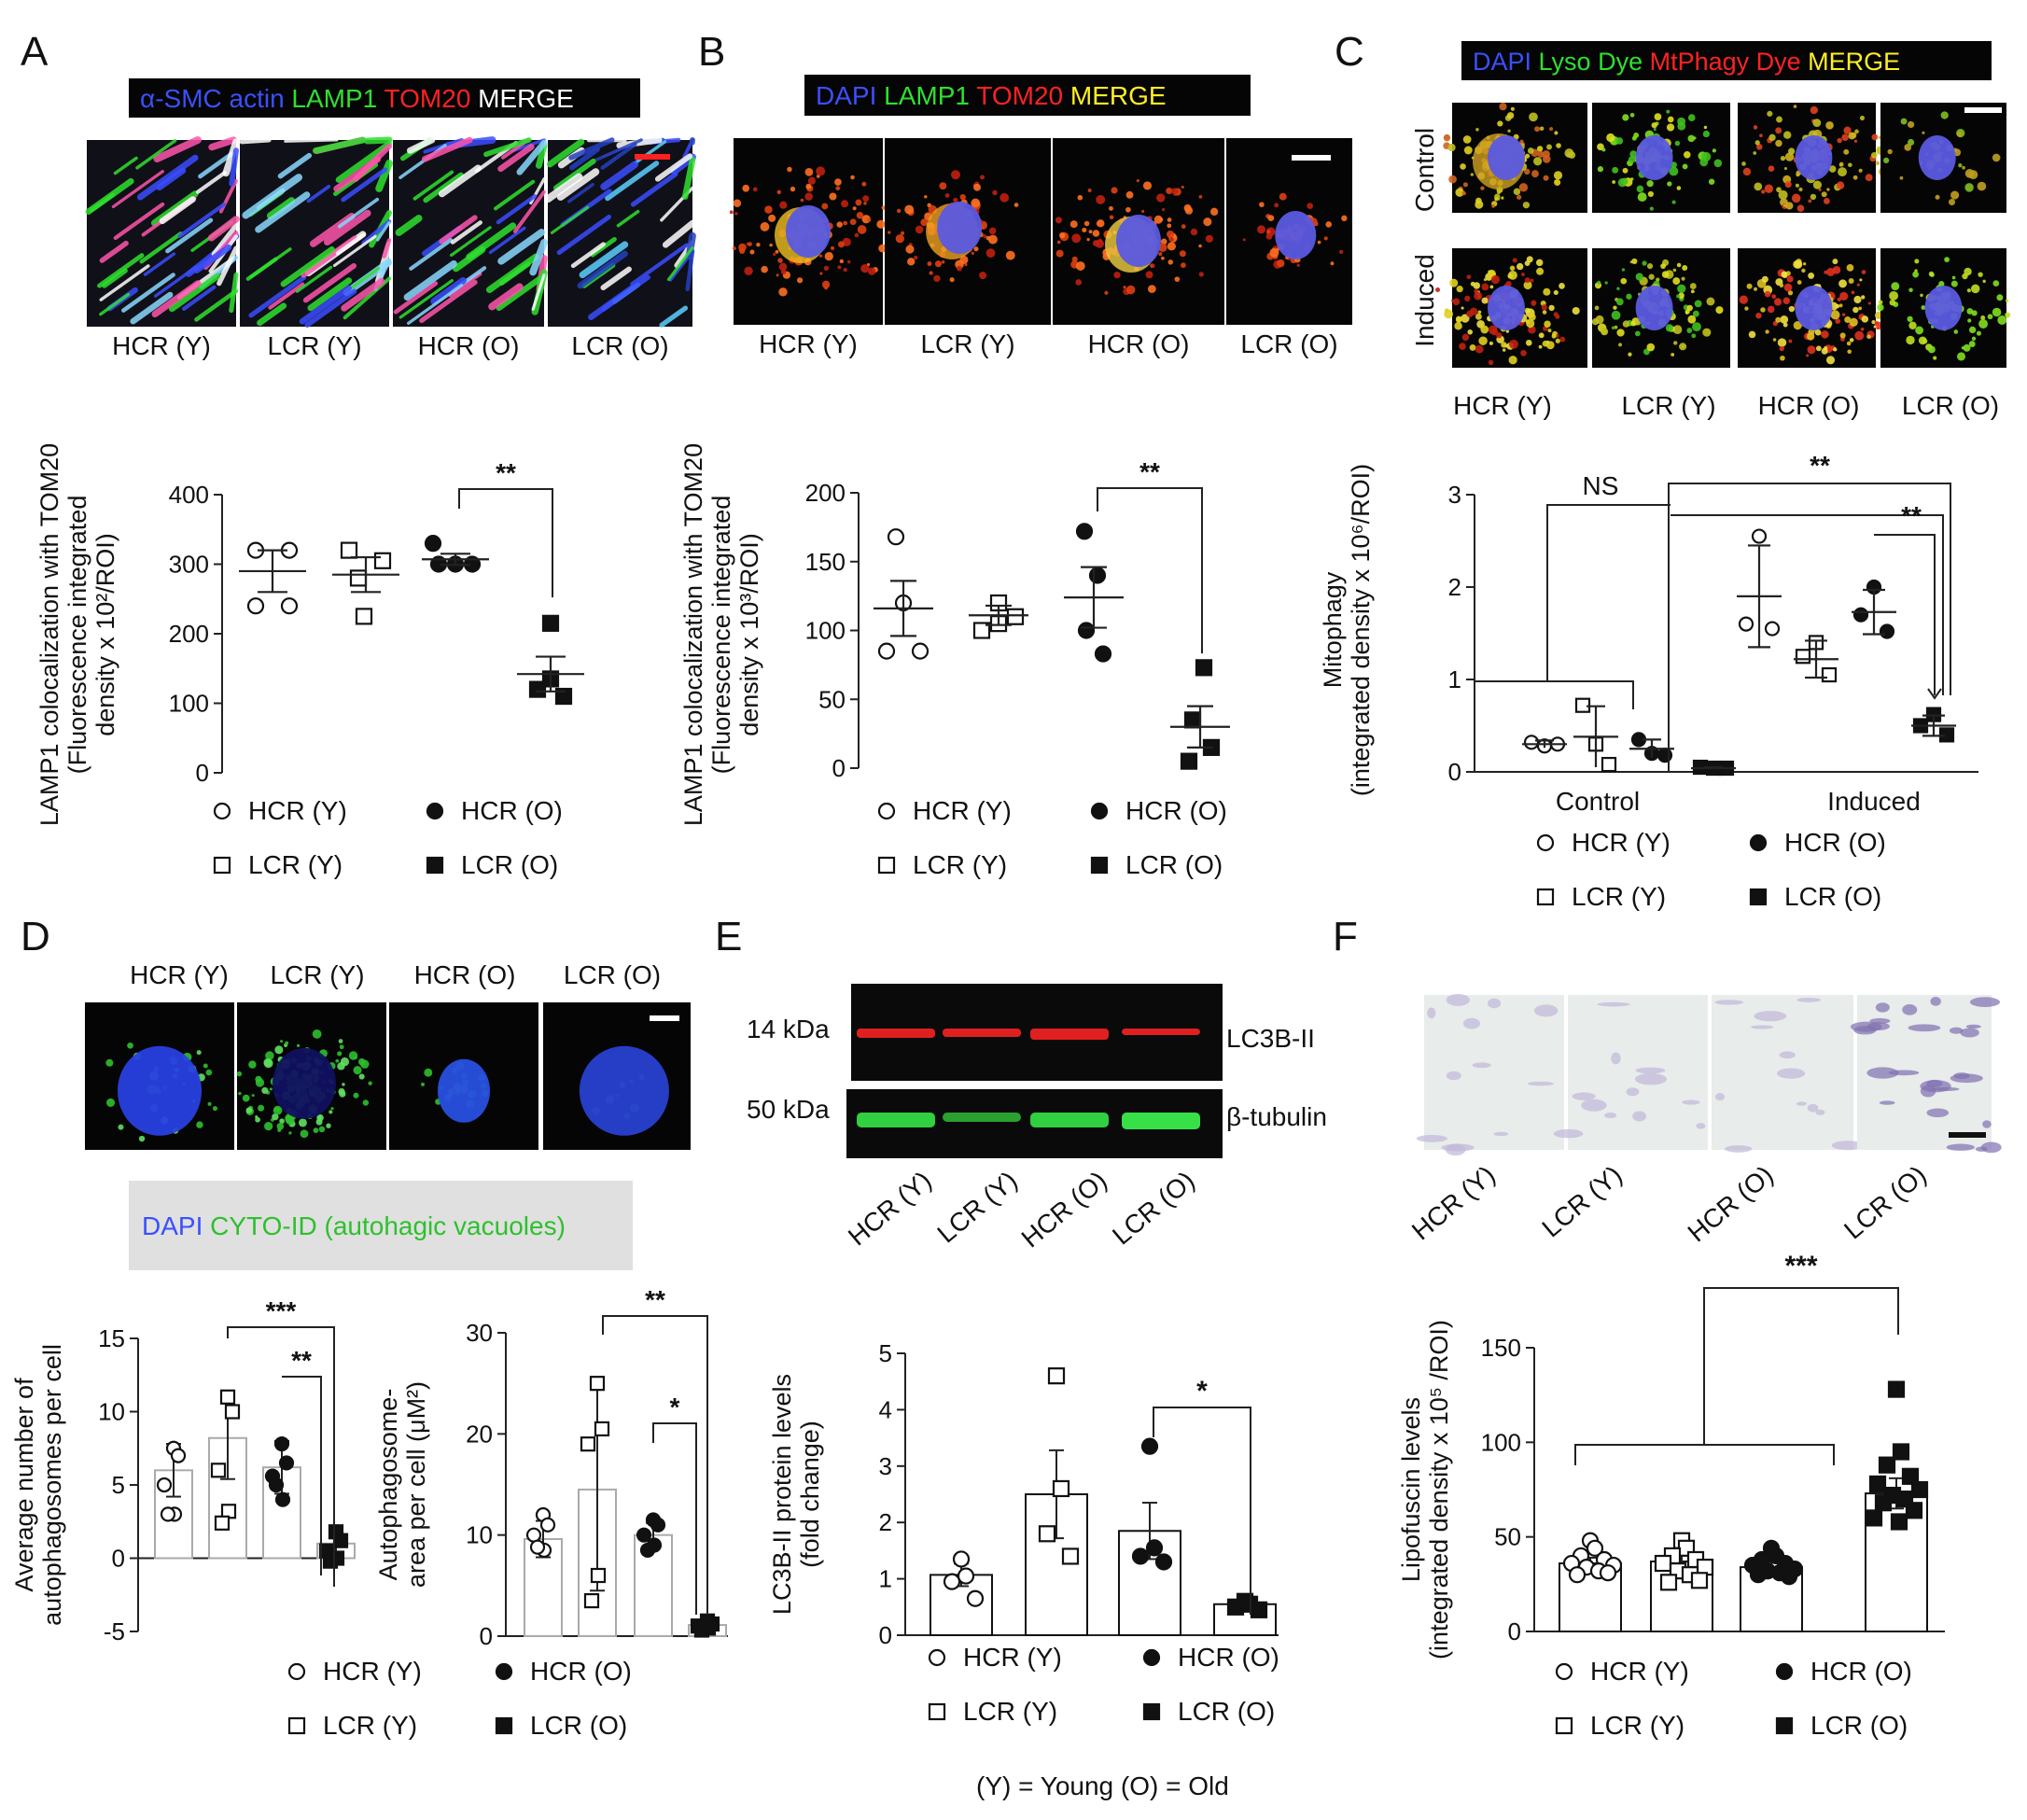  Describe the element at coordinates (885, 1353) in the screenshot. I see `panel-e-y-axis-tick-label: 5` at that location.